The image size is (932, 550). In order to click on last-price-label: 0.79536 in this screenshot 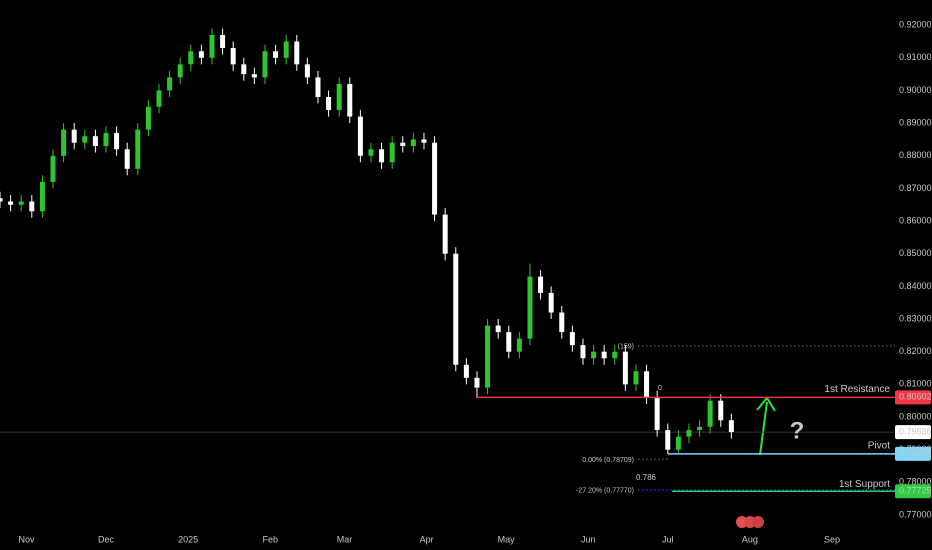, I will do `click(915, 432)`.